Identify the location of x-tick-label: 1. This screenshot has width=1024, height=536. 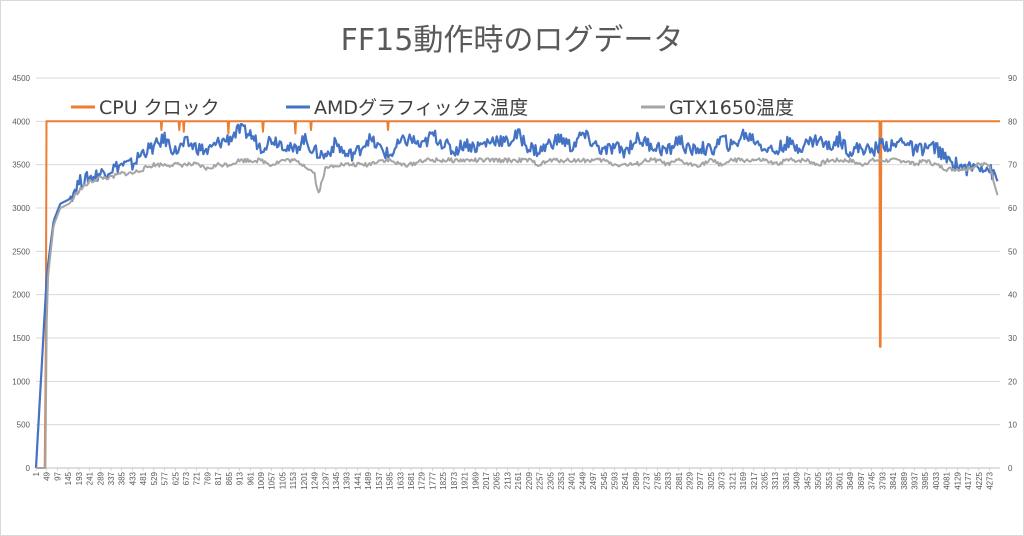
(36, 473).